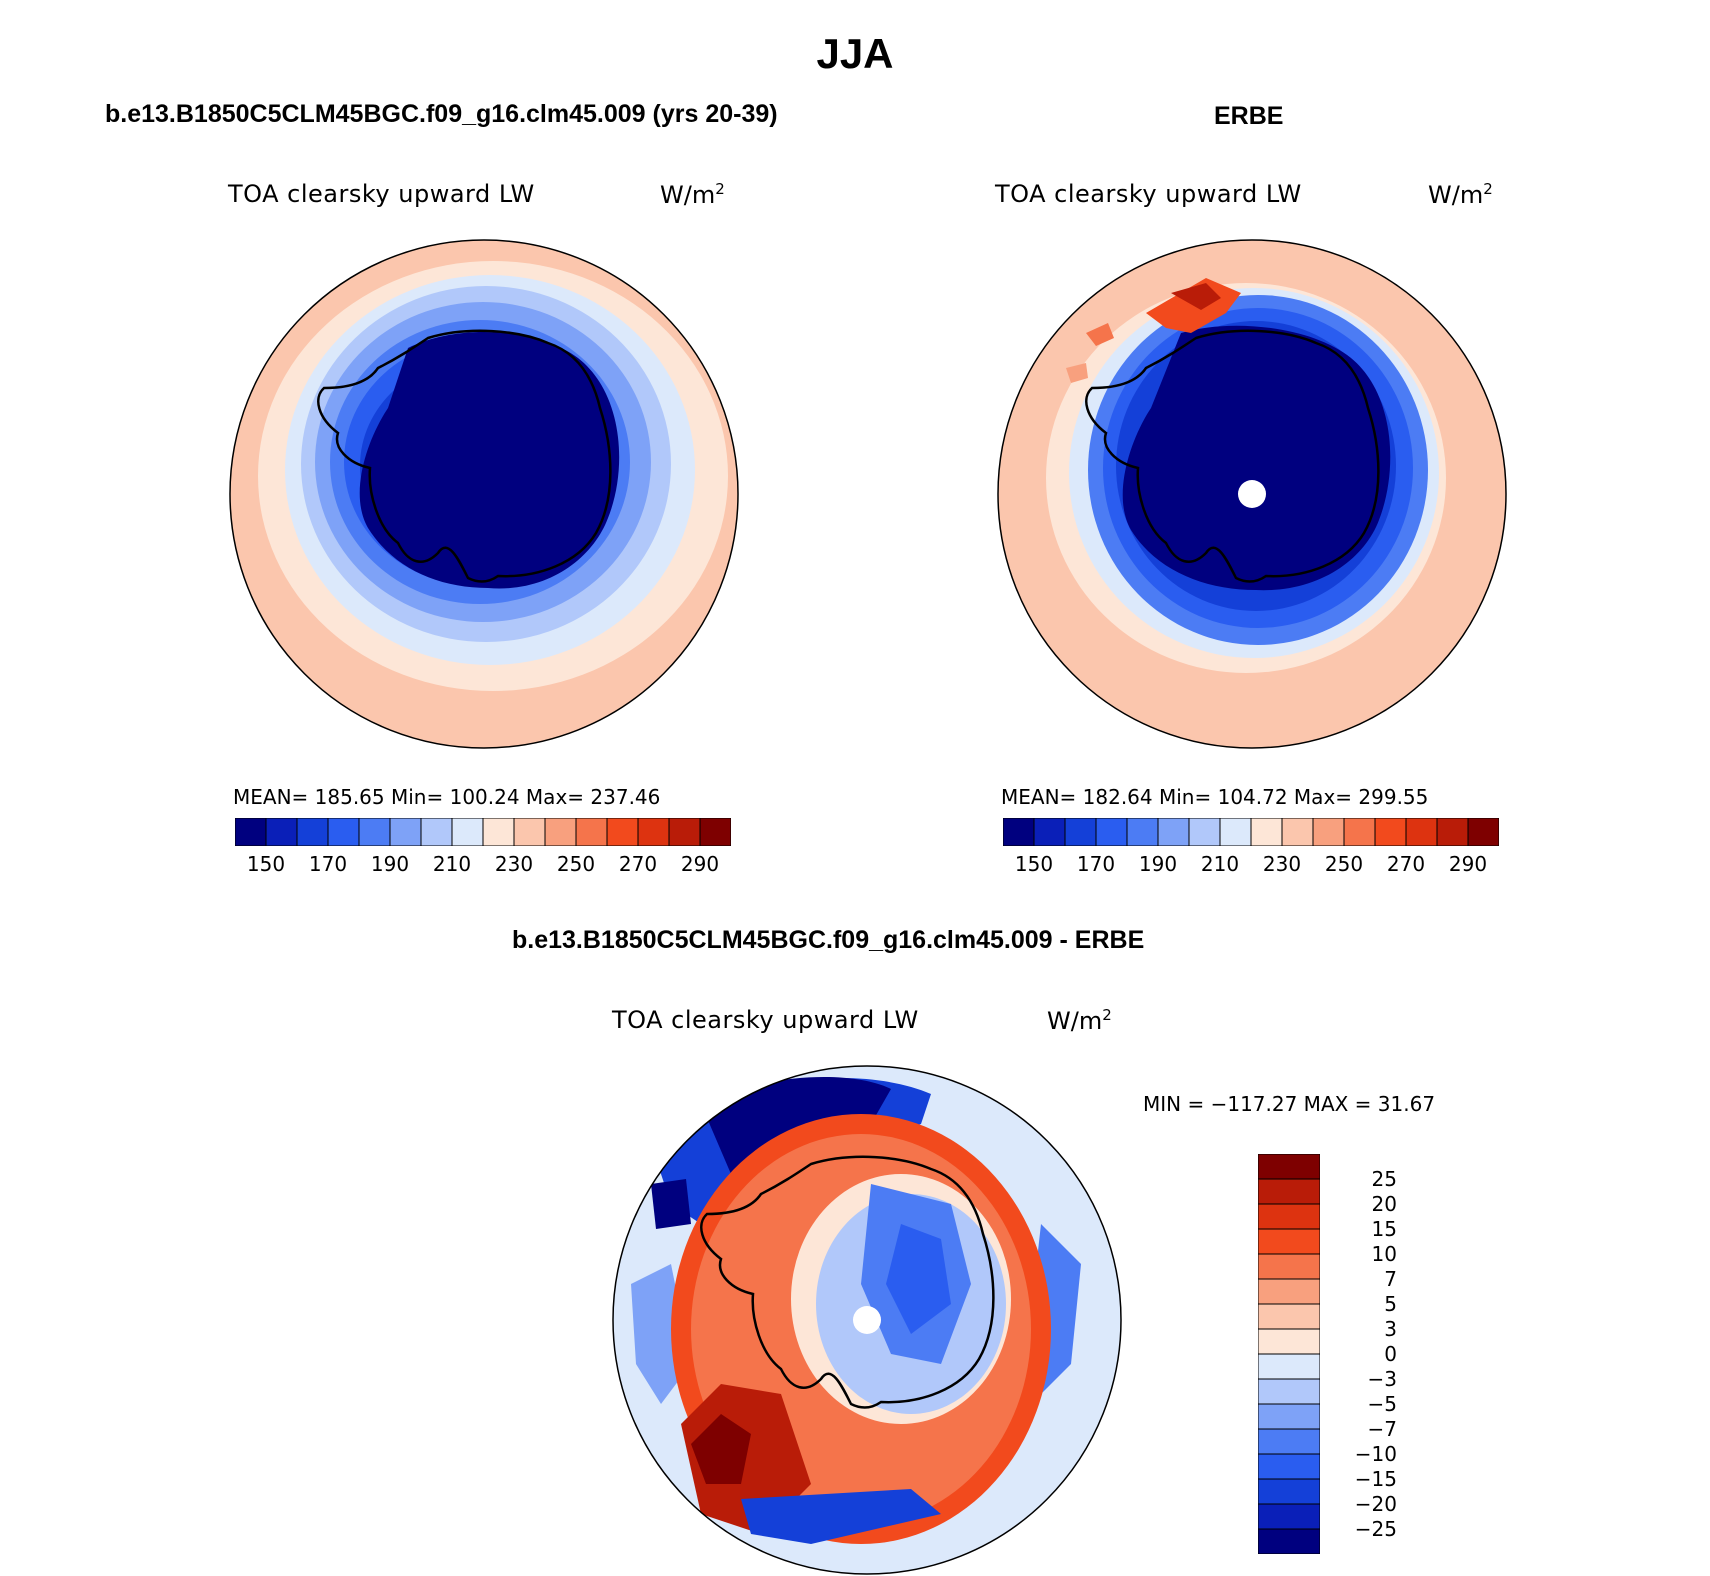  Describe the element at coordinates (381, 194) in the screenshot. I see `model-variable-label: TOA clearsky upward LW` at that location.